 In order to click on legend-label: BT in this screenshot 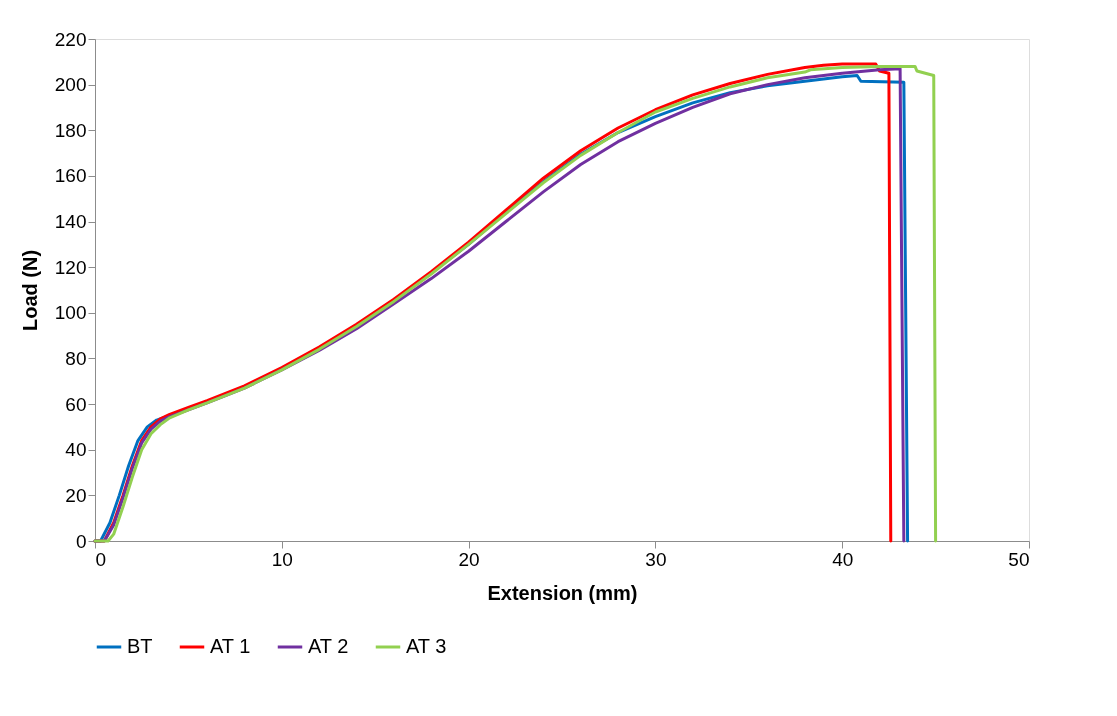, I will do `click(140, 646)`.